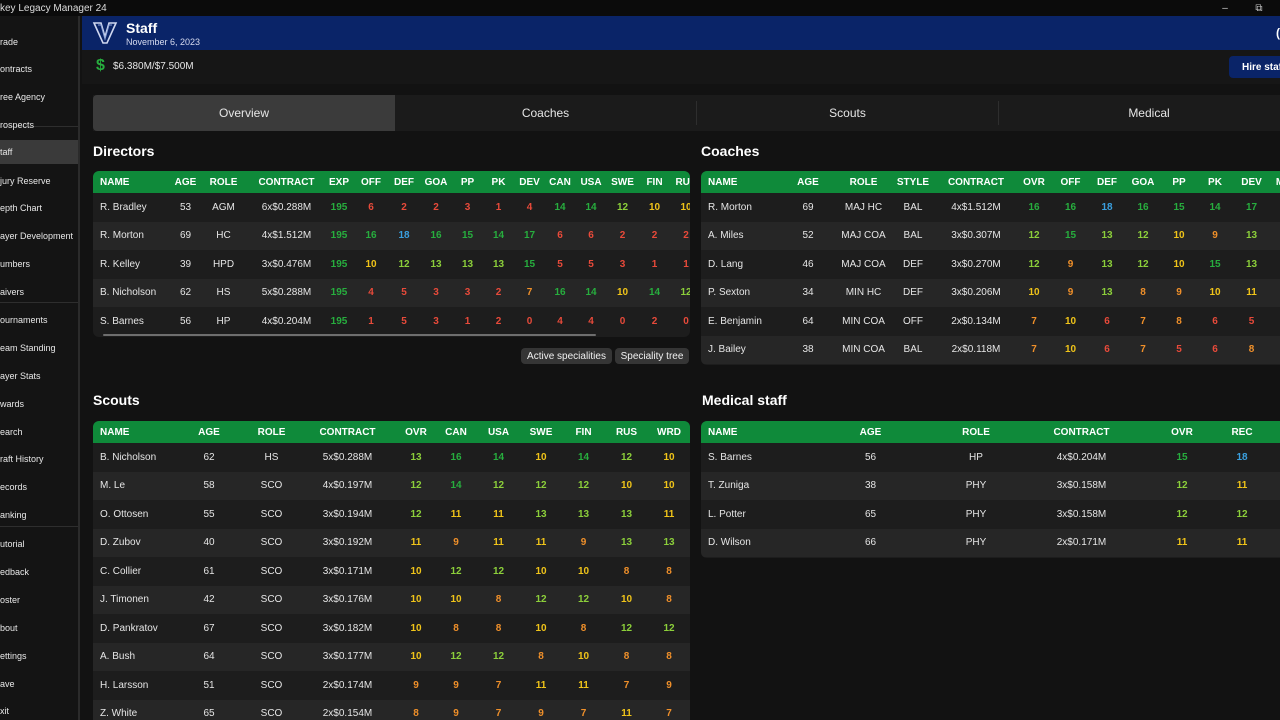 The image size is (1280, 720). I want to click on staff-name-cell: R. Kelley, so click(120, 264).